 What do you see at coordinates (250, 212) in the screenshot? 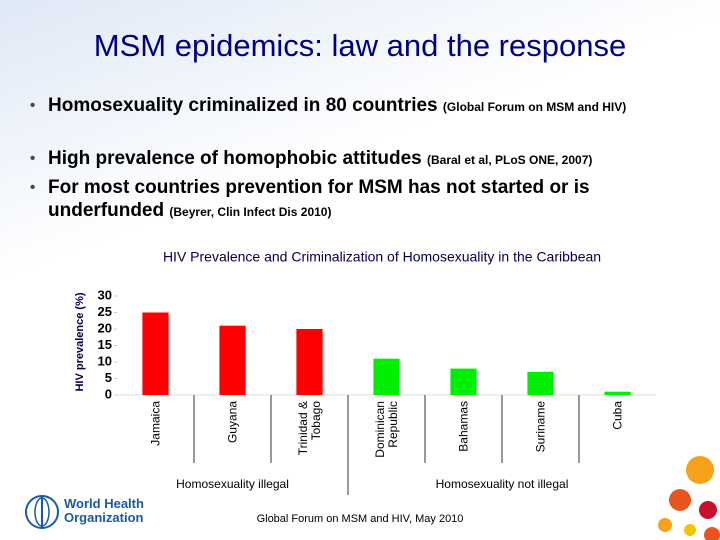
I see `bullet-source: (Beyrer, Clin Infect Dis 2010)` at bounding box center [250, 212].